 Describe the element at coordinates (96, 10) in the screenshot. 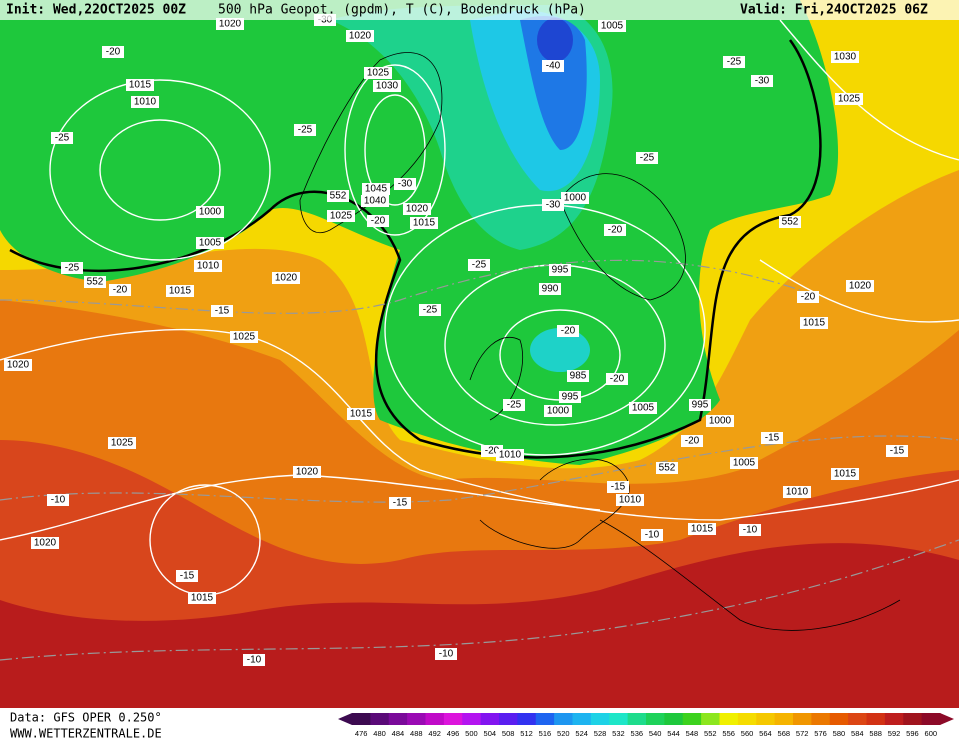

I see `init-time: Init: Wed,22OCT2025 00Z` at that location.